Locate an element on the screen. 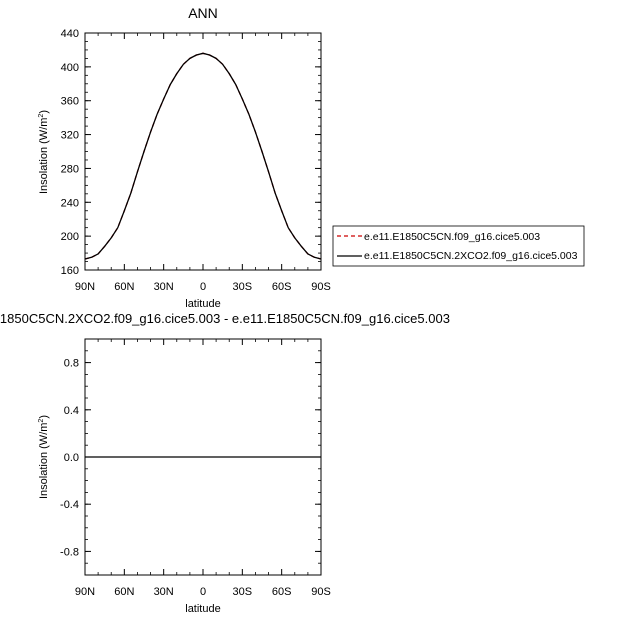 This screenshot has width=621, height=621. top-y-tick-label: 160 is located at coordinates (70, 271).